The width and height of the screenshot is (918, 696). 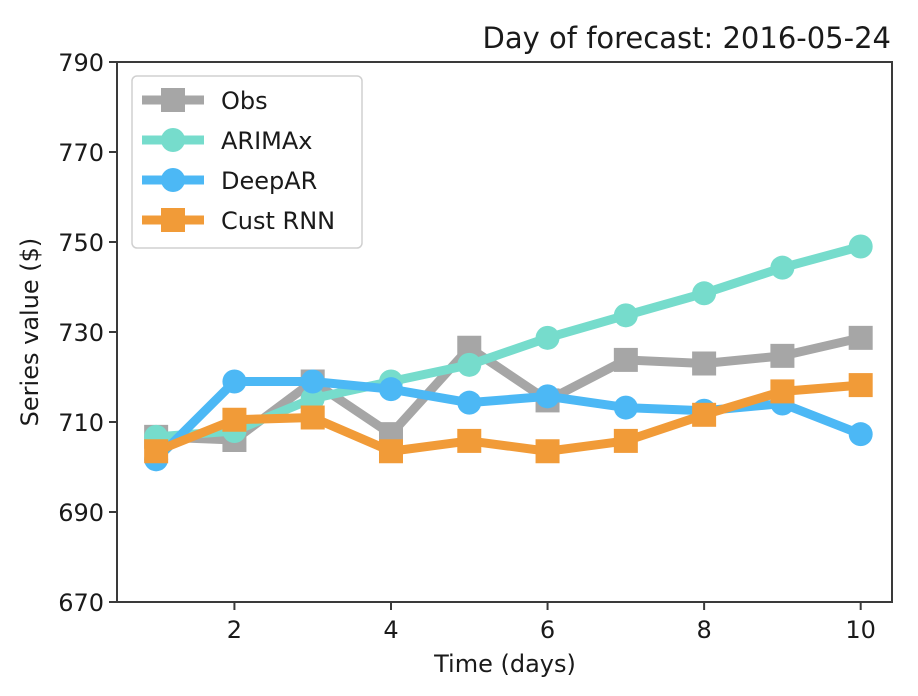 I want to click on y-tick-label: 710, so click(x=81, y=423).